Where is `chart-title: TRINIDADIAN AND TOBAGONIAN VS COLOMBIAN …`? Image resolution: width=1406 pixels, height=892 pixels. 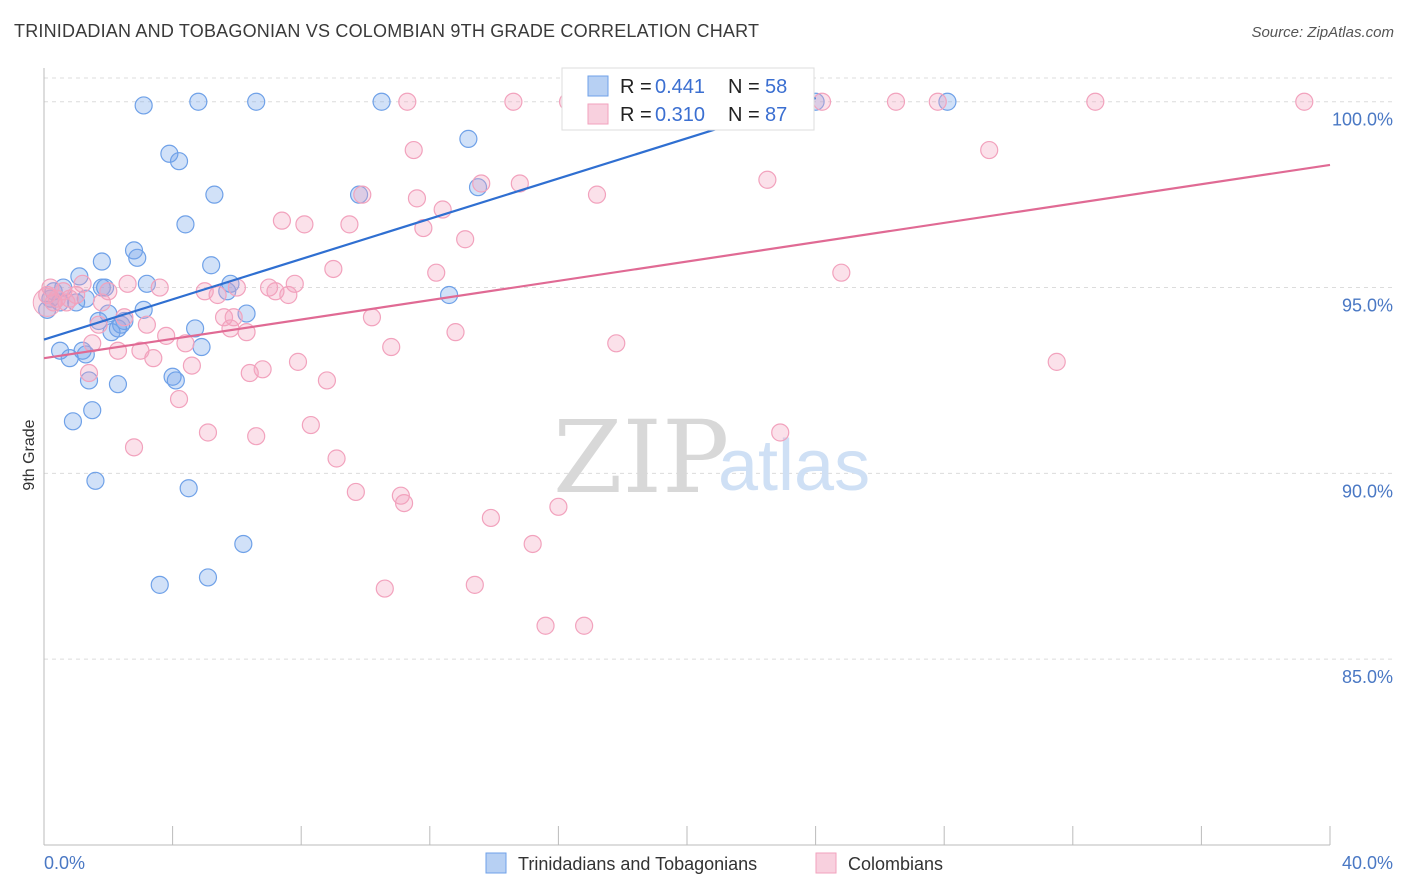
chart-title: TRINIDADIAN AND TOBAGONIAN VS COLOMBIAN … is located at coordinates (387, 31).